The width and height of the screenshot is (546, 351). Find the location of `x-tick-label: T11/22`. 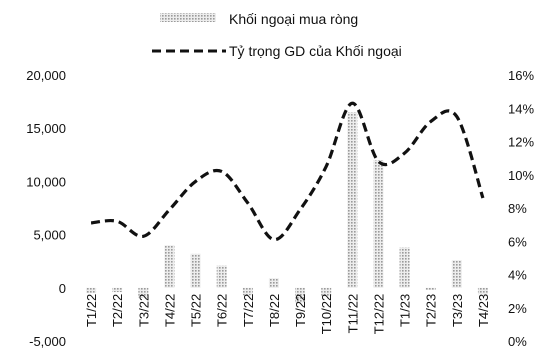

x-tick-label: T11/22 is located at coordinates (352, 314).